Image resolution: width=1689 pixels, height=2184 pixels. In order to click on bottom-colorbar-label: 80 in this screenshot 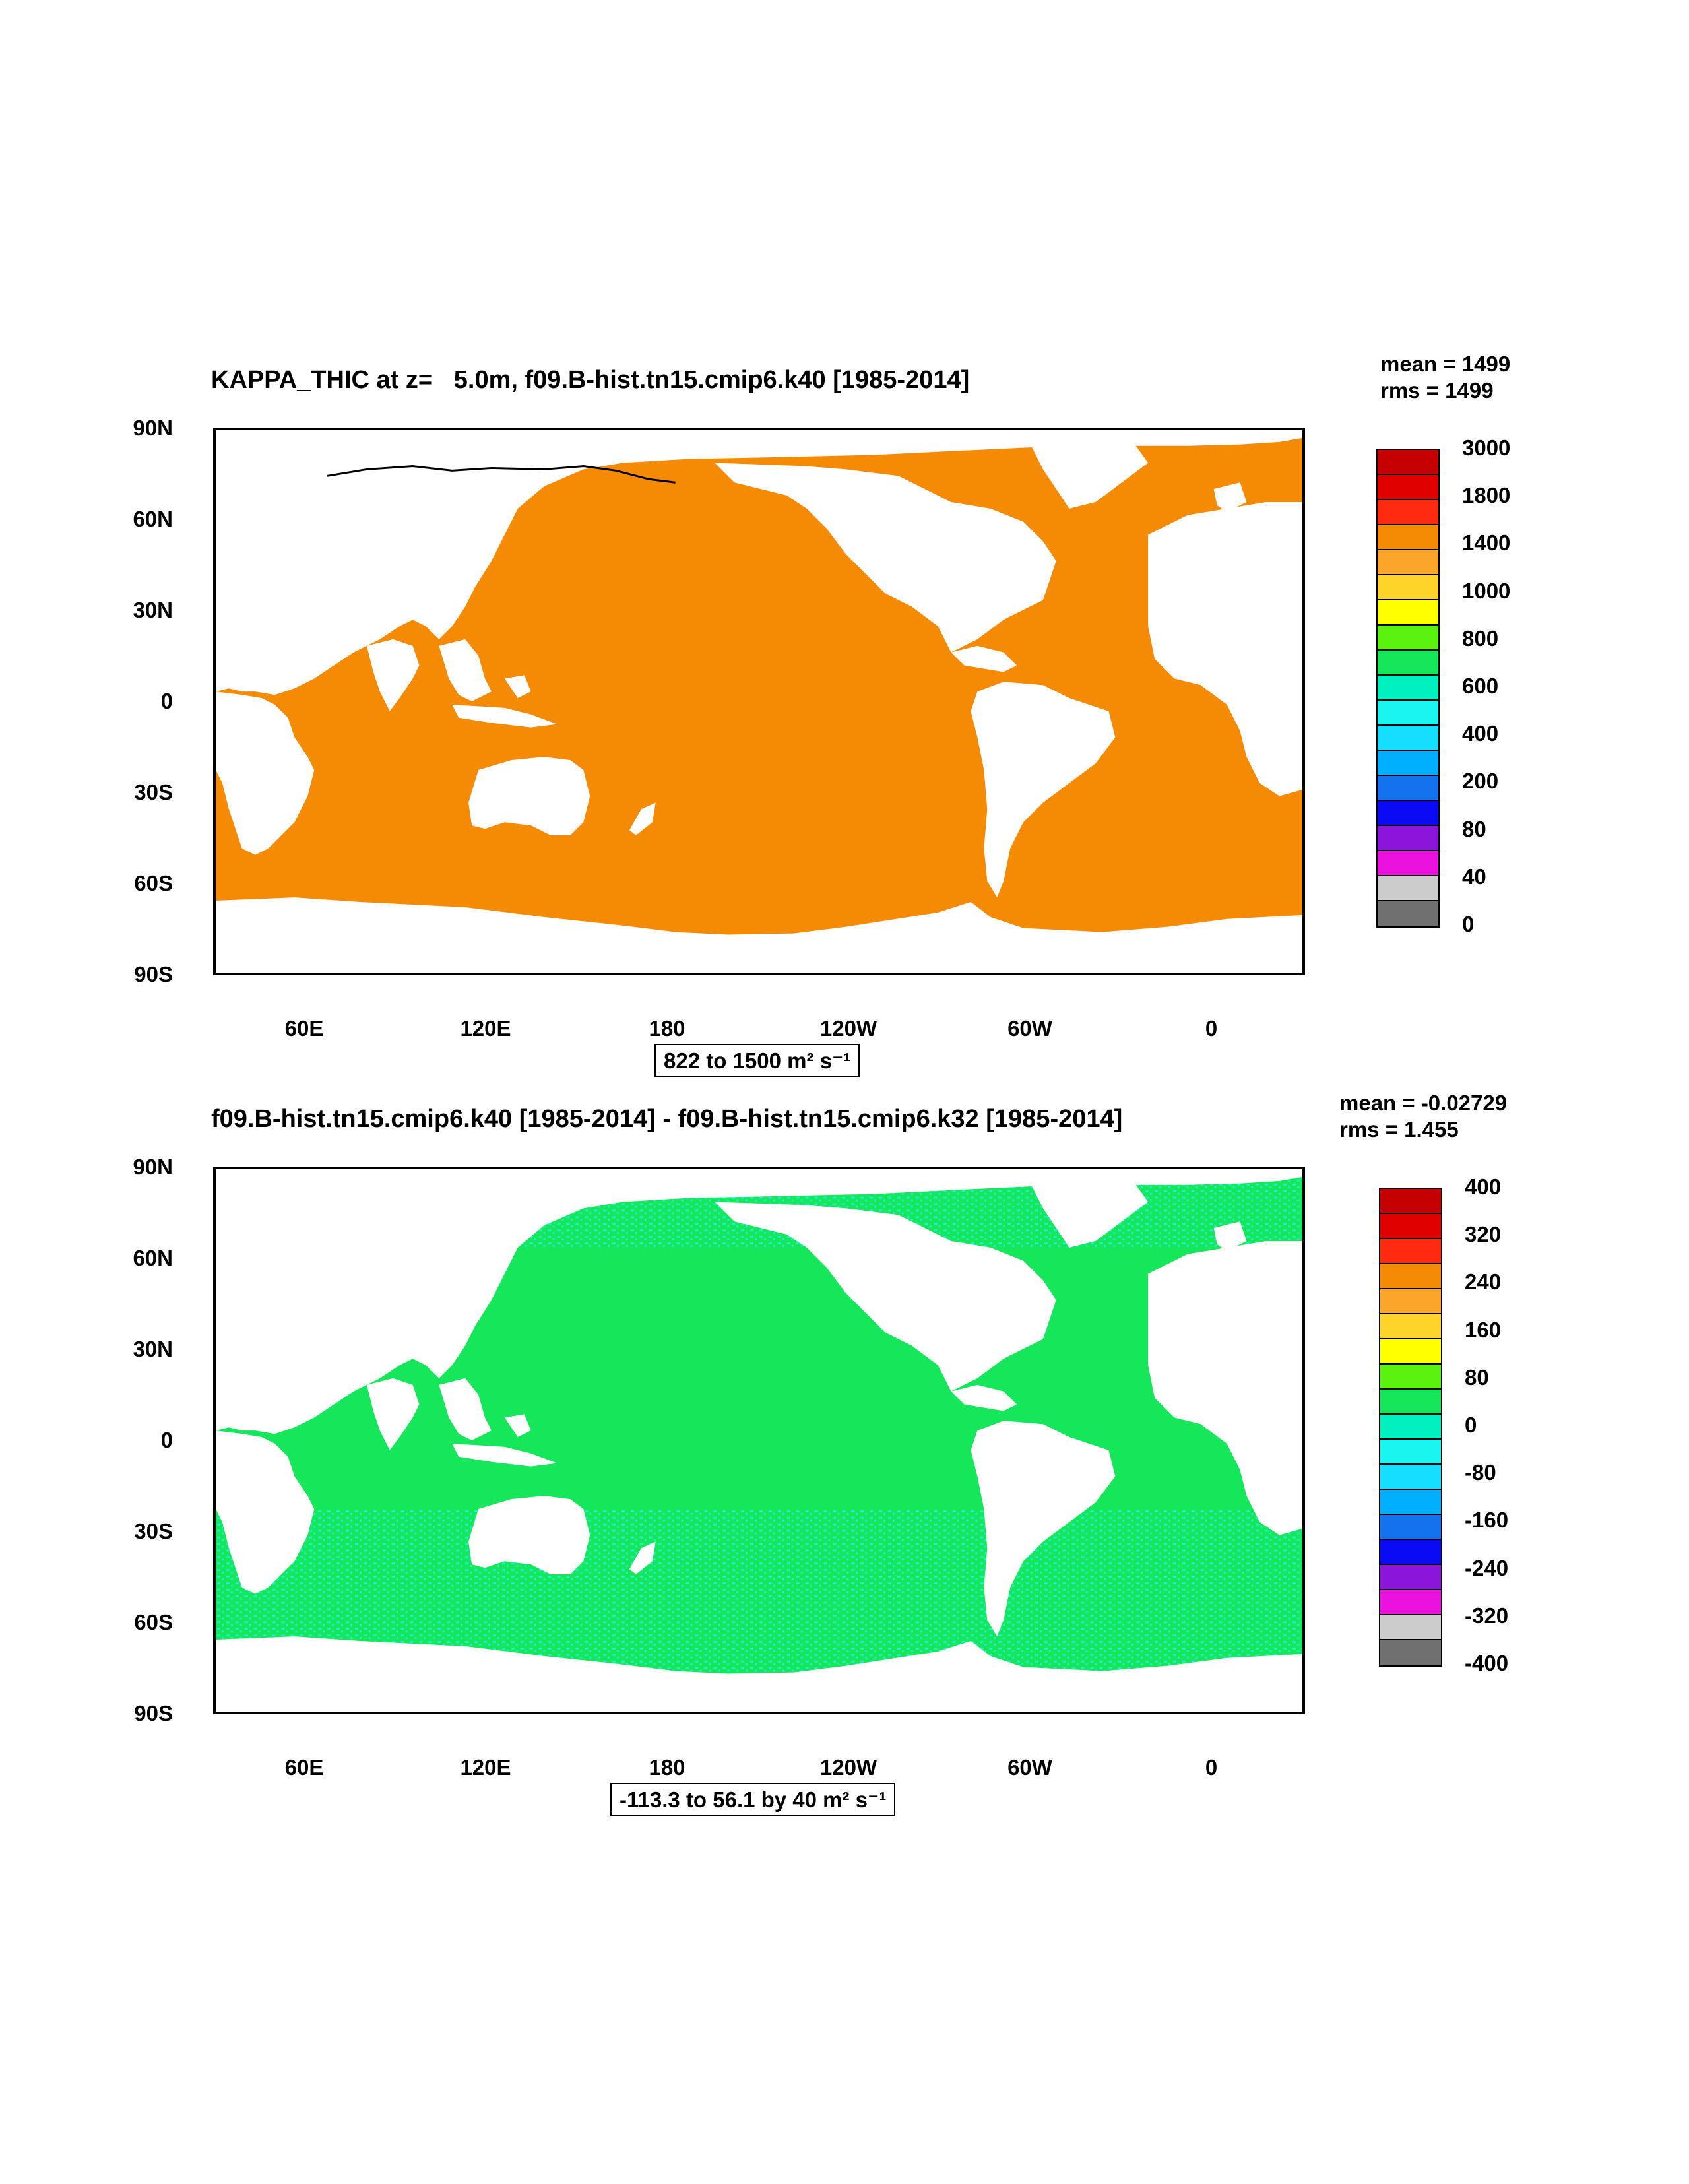, I will do `click(1477, 1377)`.